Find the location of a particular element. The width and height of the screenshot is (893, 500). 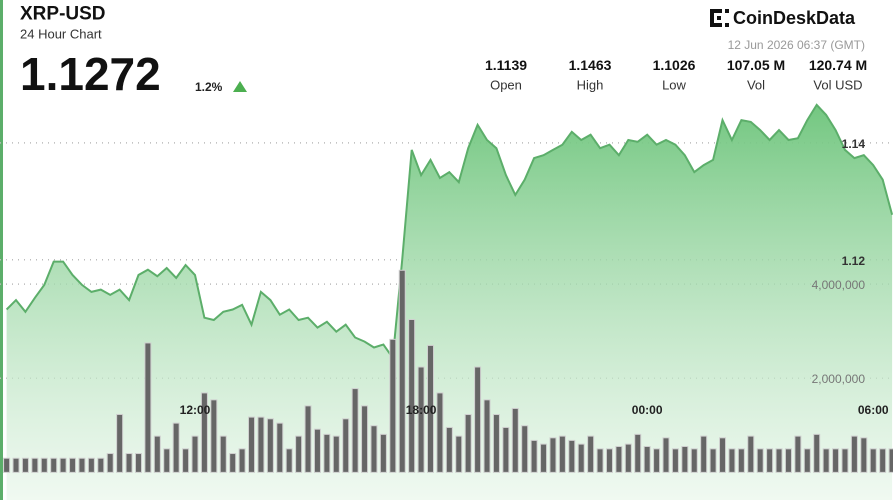

stat-label: Vol is located at coordinates (756, 85).